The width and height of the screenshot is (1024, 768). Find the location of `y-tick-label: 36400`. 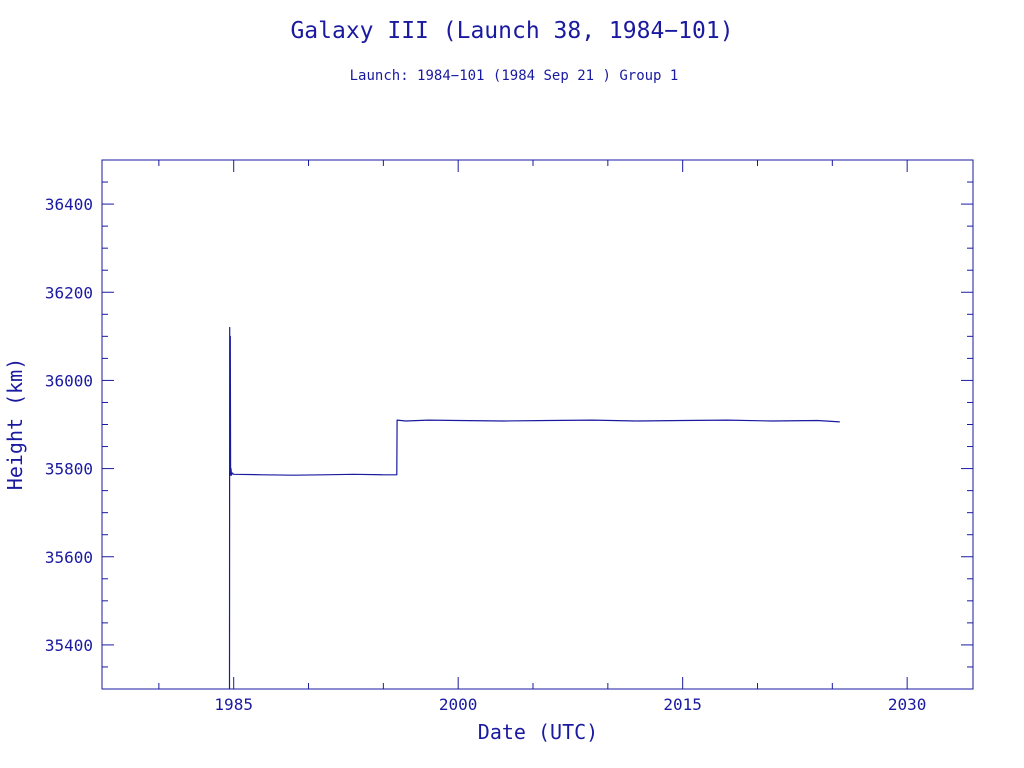

y-tick-label: 36400 is located at coordinates (69, 204).